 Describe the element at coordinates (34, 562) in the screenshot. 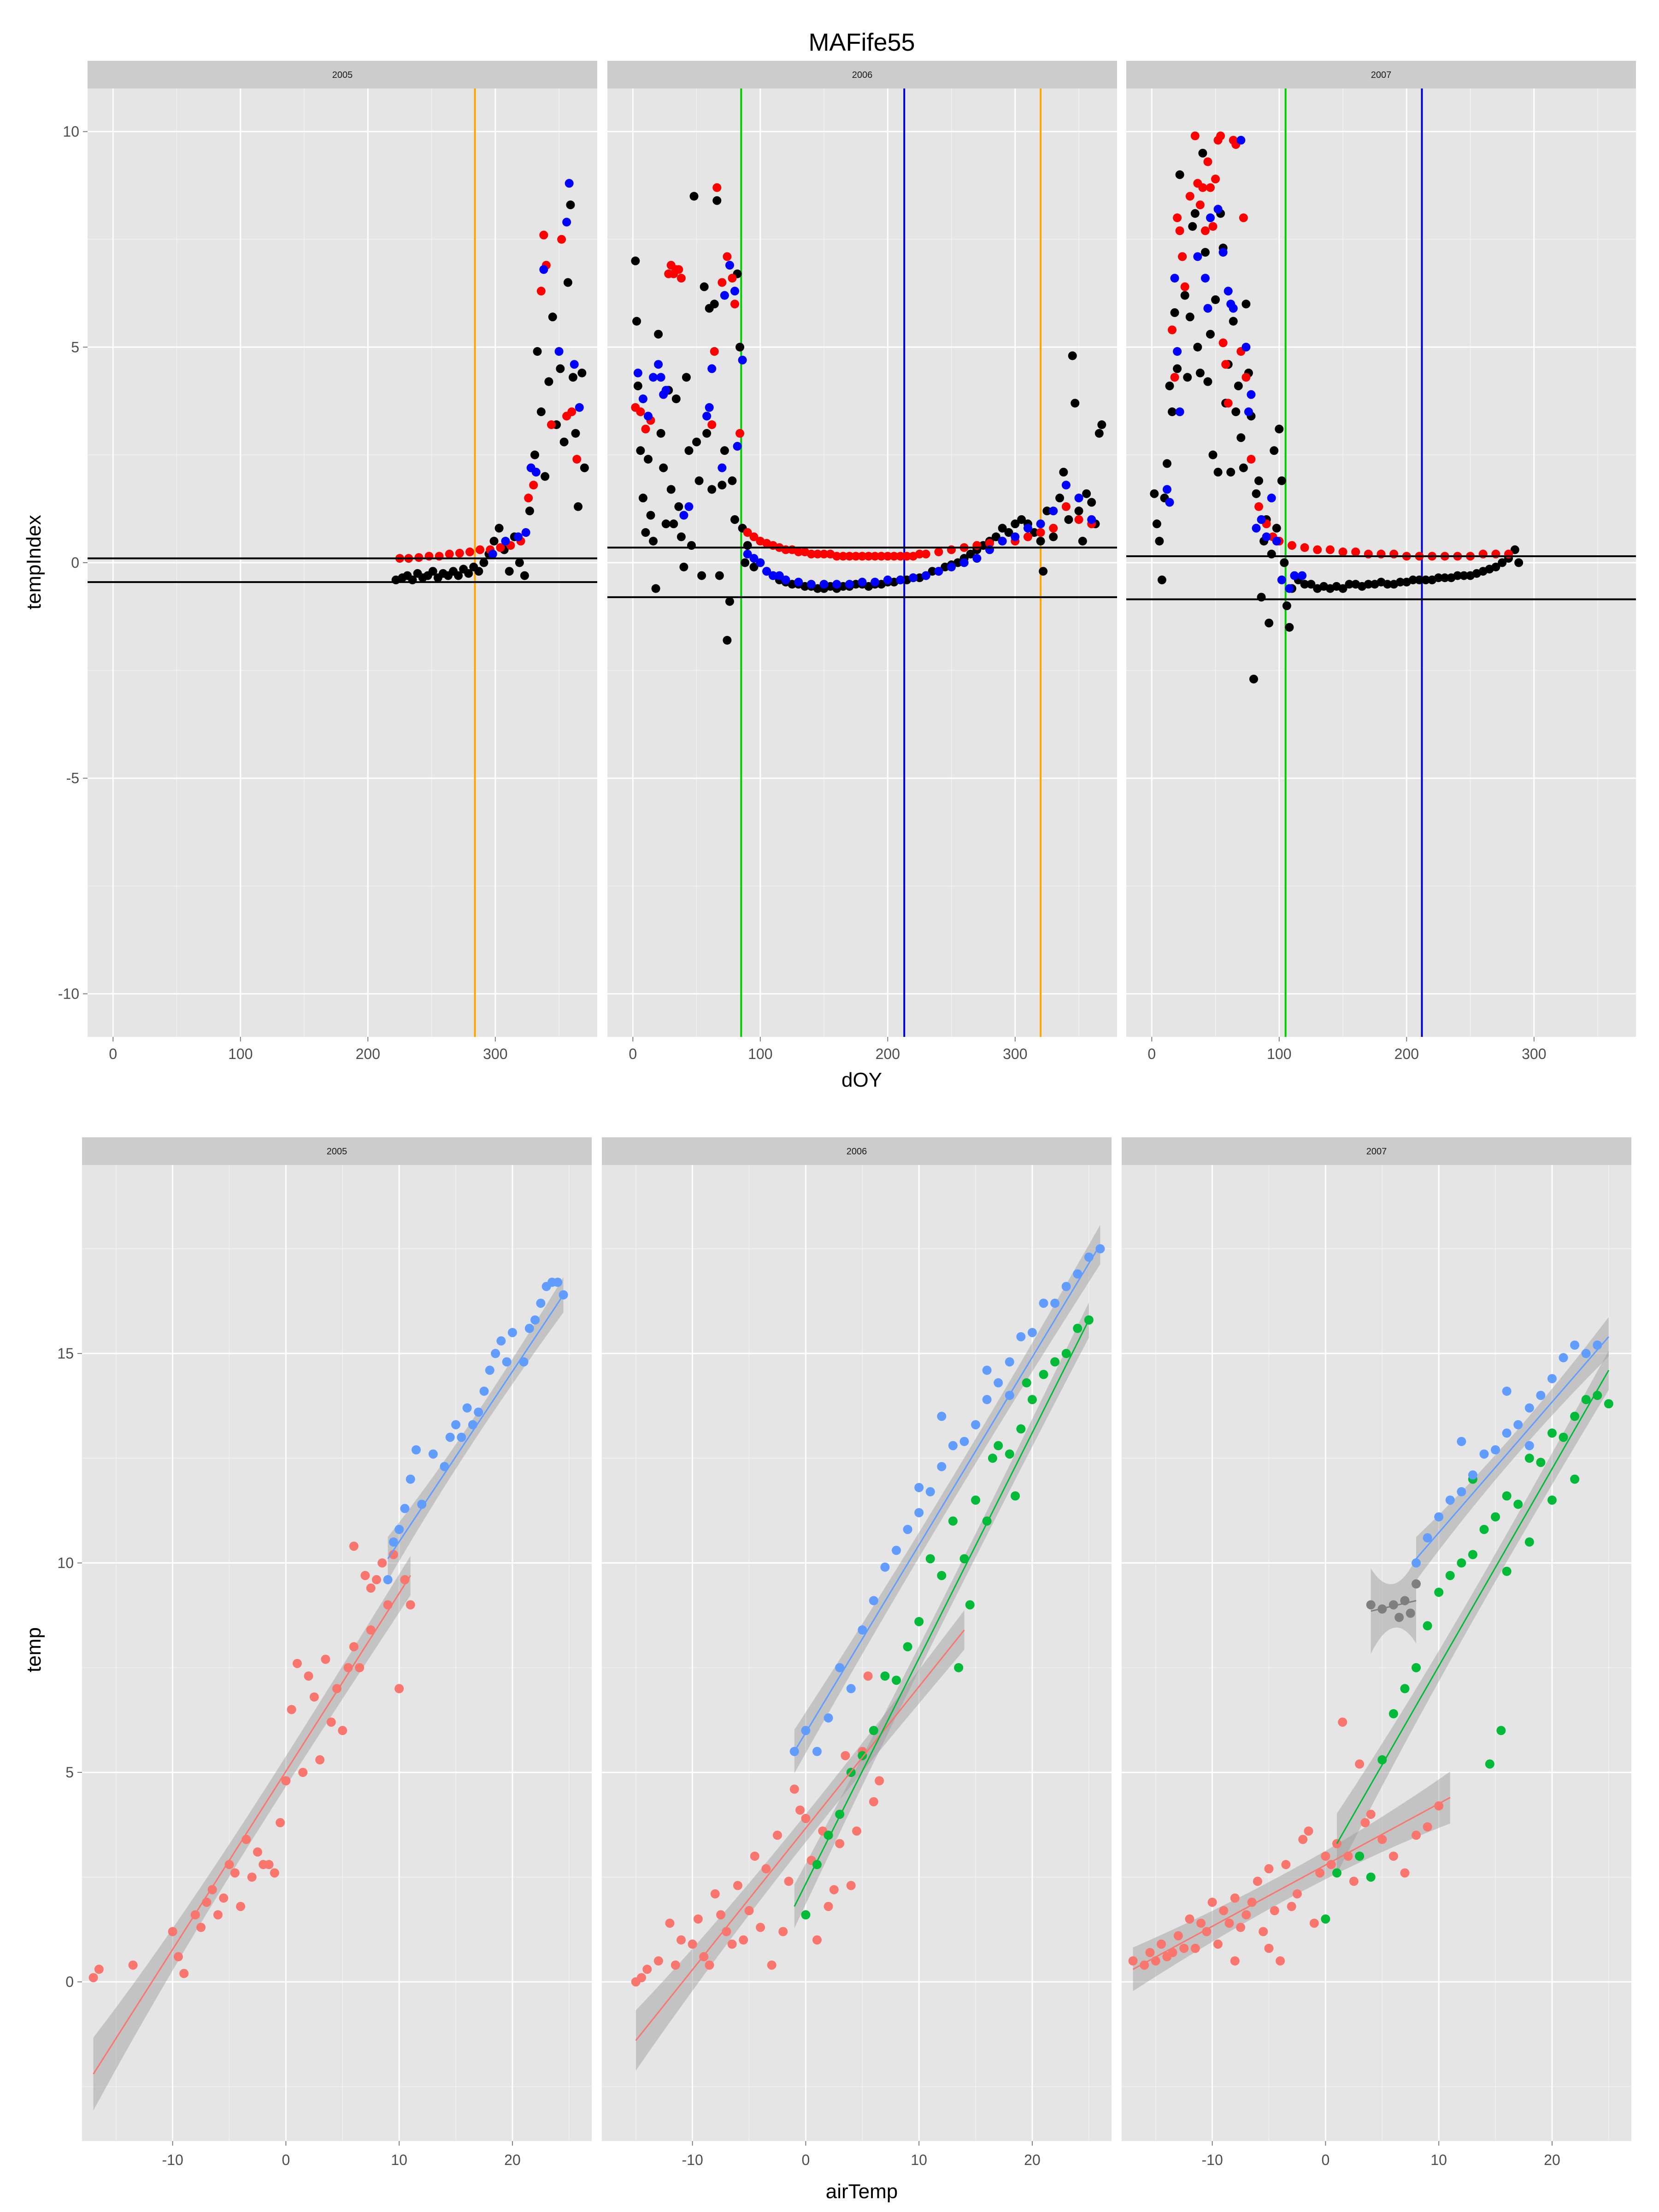

I see `top-y-axis-title: tempIndex` at that location.